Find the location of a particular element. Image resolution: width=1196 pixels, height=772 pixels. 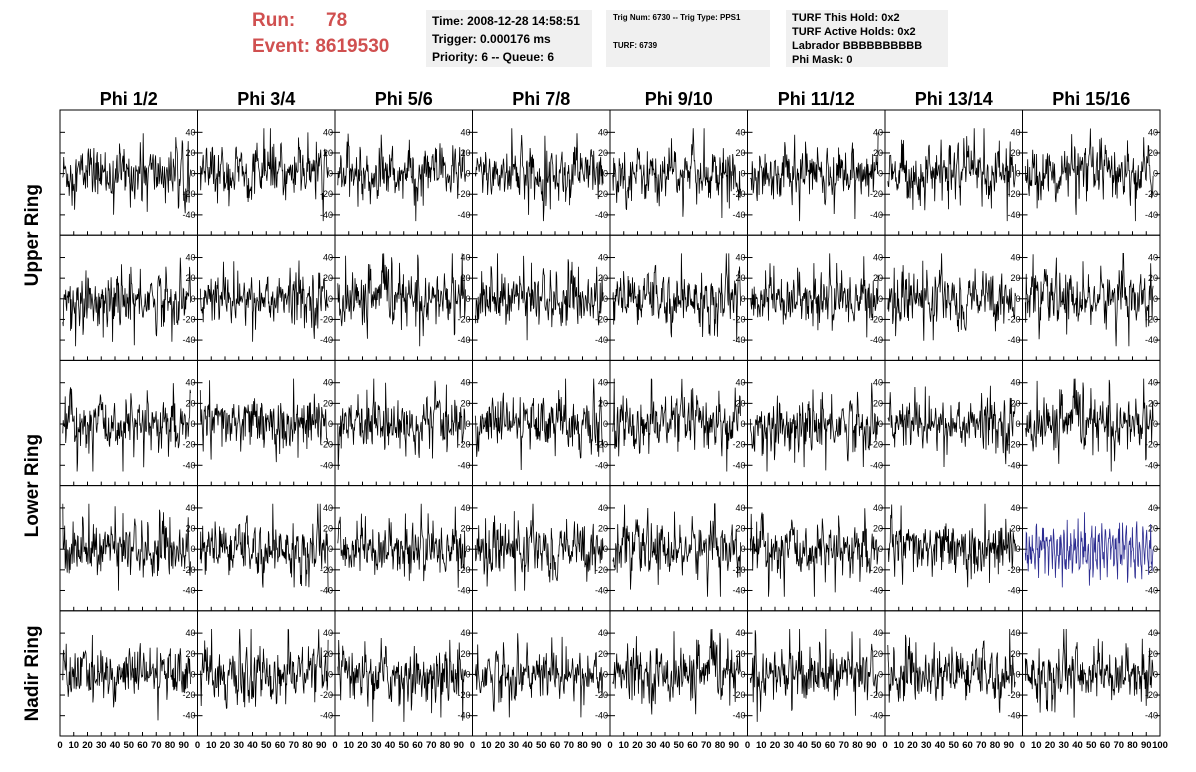

x-tick-label: 0 is located at coordinates (472, 745).